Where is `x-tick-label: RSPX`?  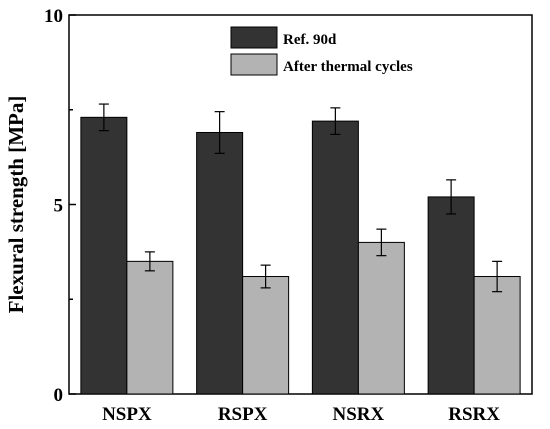
x-tick-label: RSPX is located at coordinates (243, 414).